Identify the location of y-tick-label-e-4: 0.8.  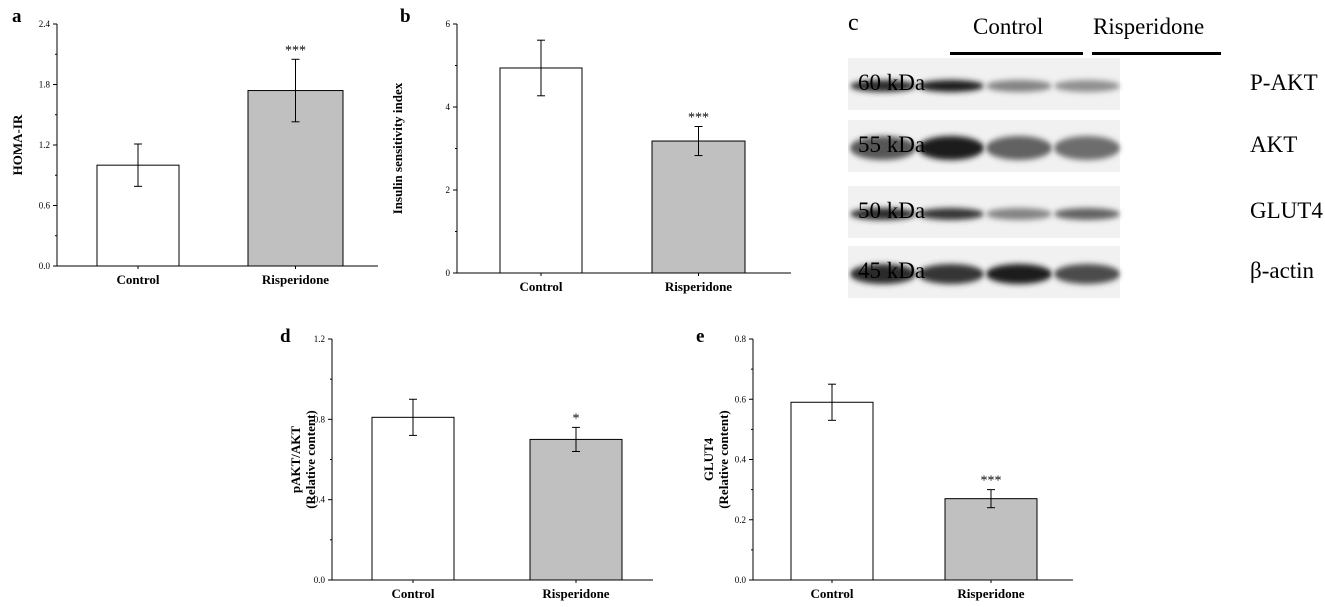
(741, 339).